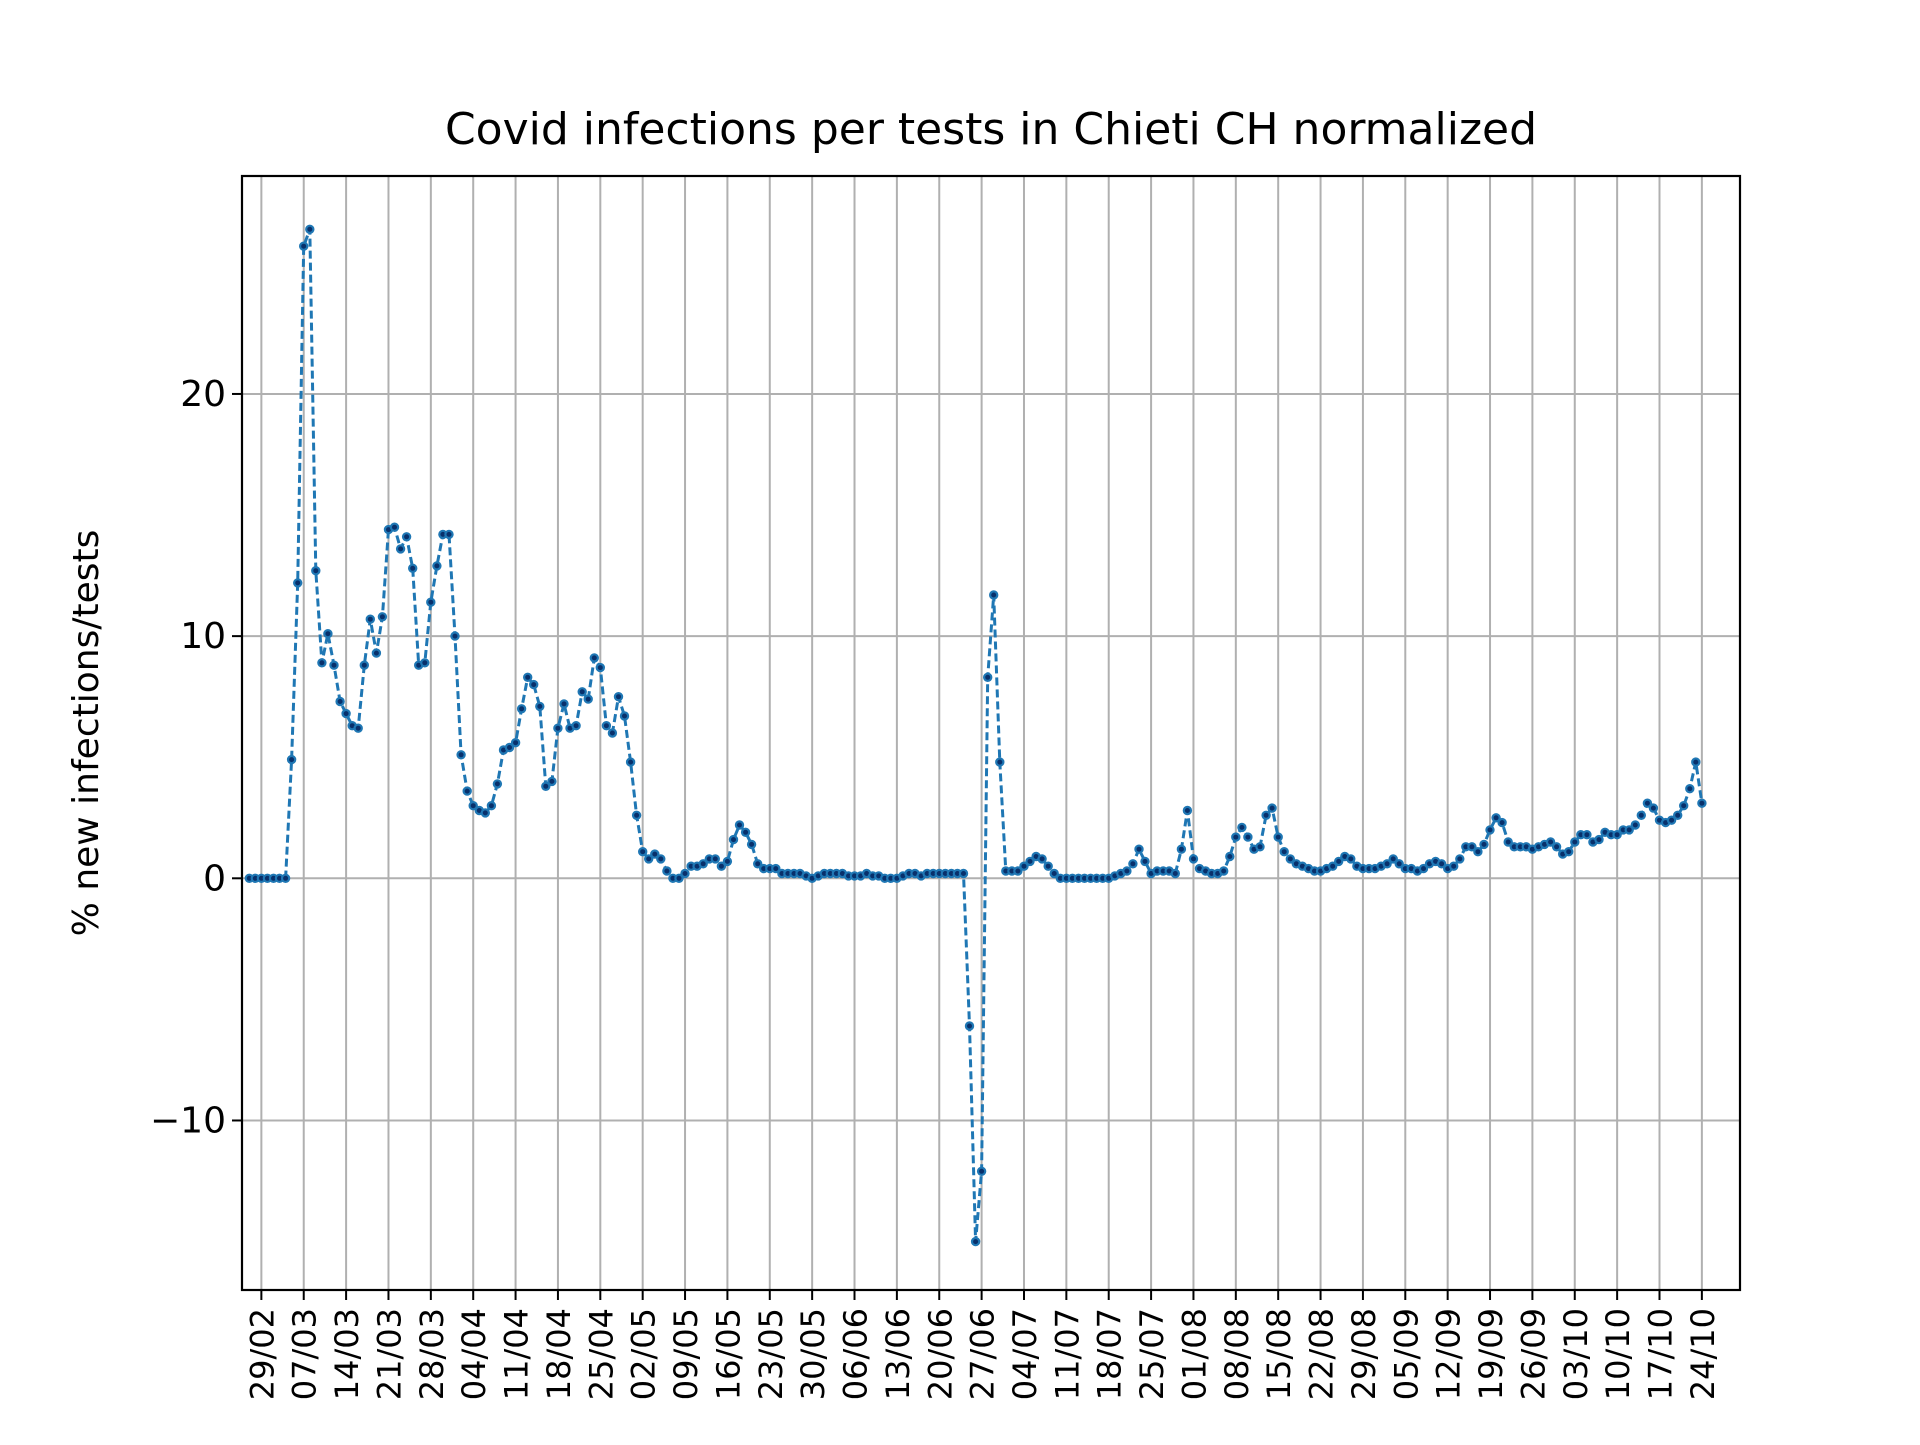  What do you see at coordinates (1491, 1354) in the screenshot?
I see `x-tick-label: 19/09` at bounding box center [1491, 1354].